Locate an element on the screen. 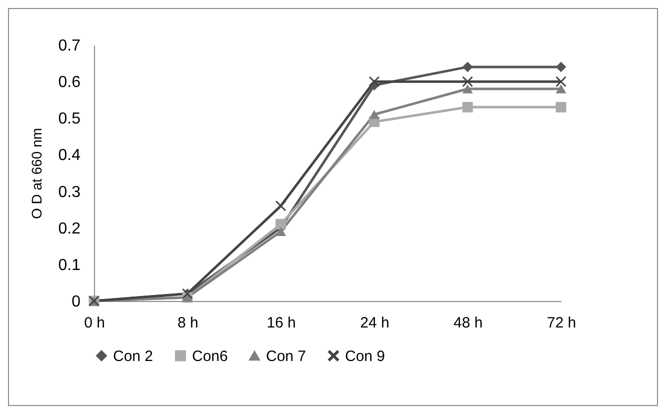 Image resolution: width=664 pixels, height=412 pixels. y-axis-title: O D at 660 nm is located at coordinates (36, 174).